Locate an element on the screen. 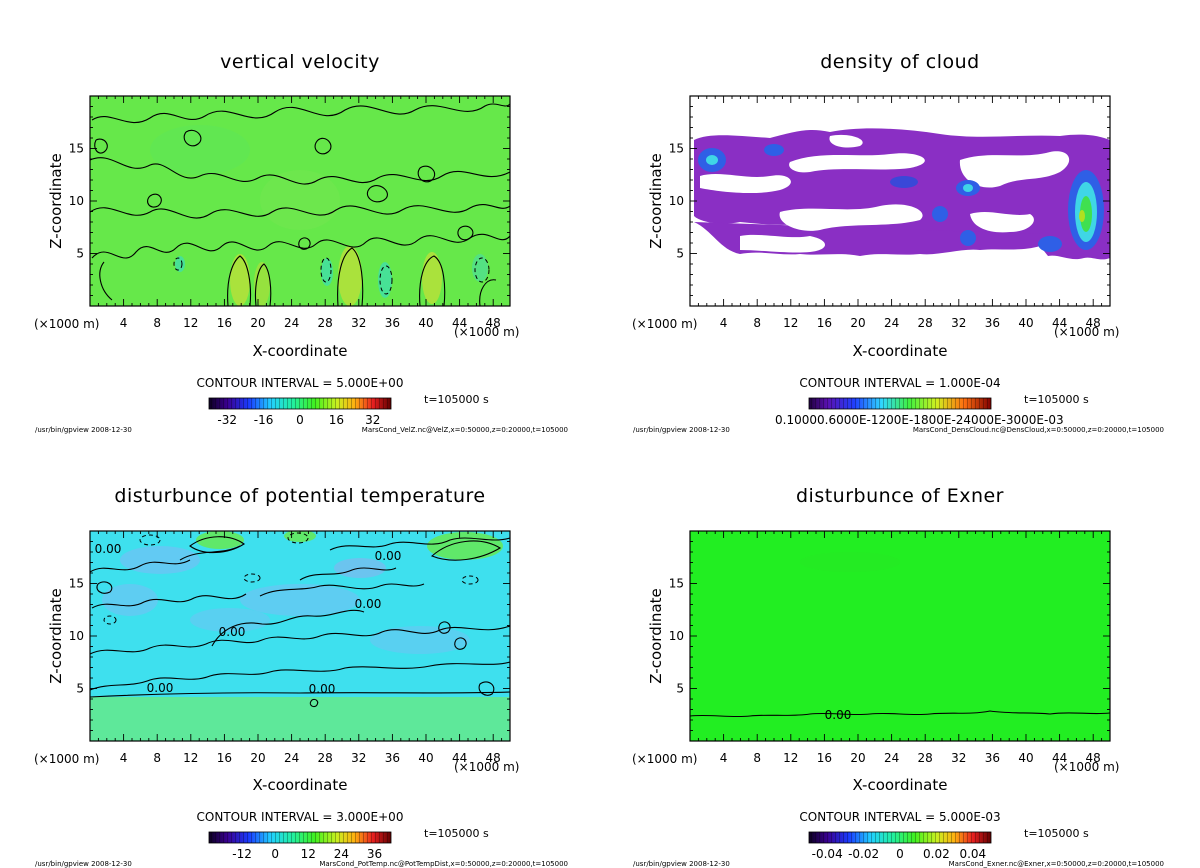  x-tick-label: 40 is located at coordinates (1025, 323).